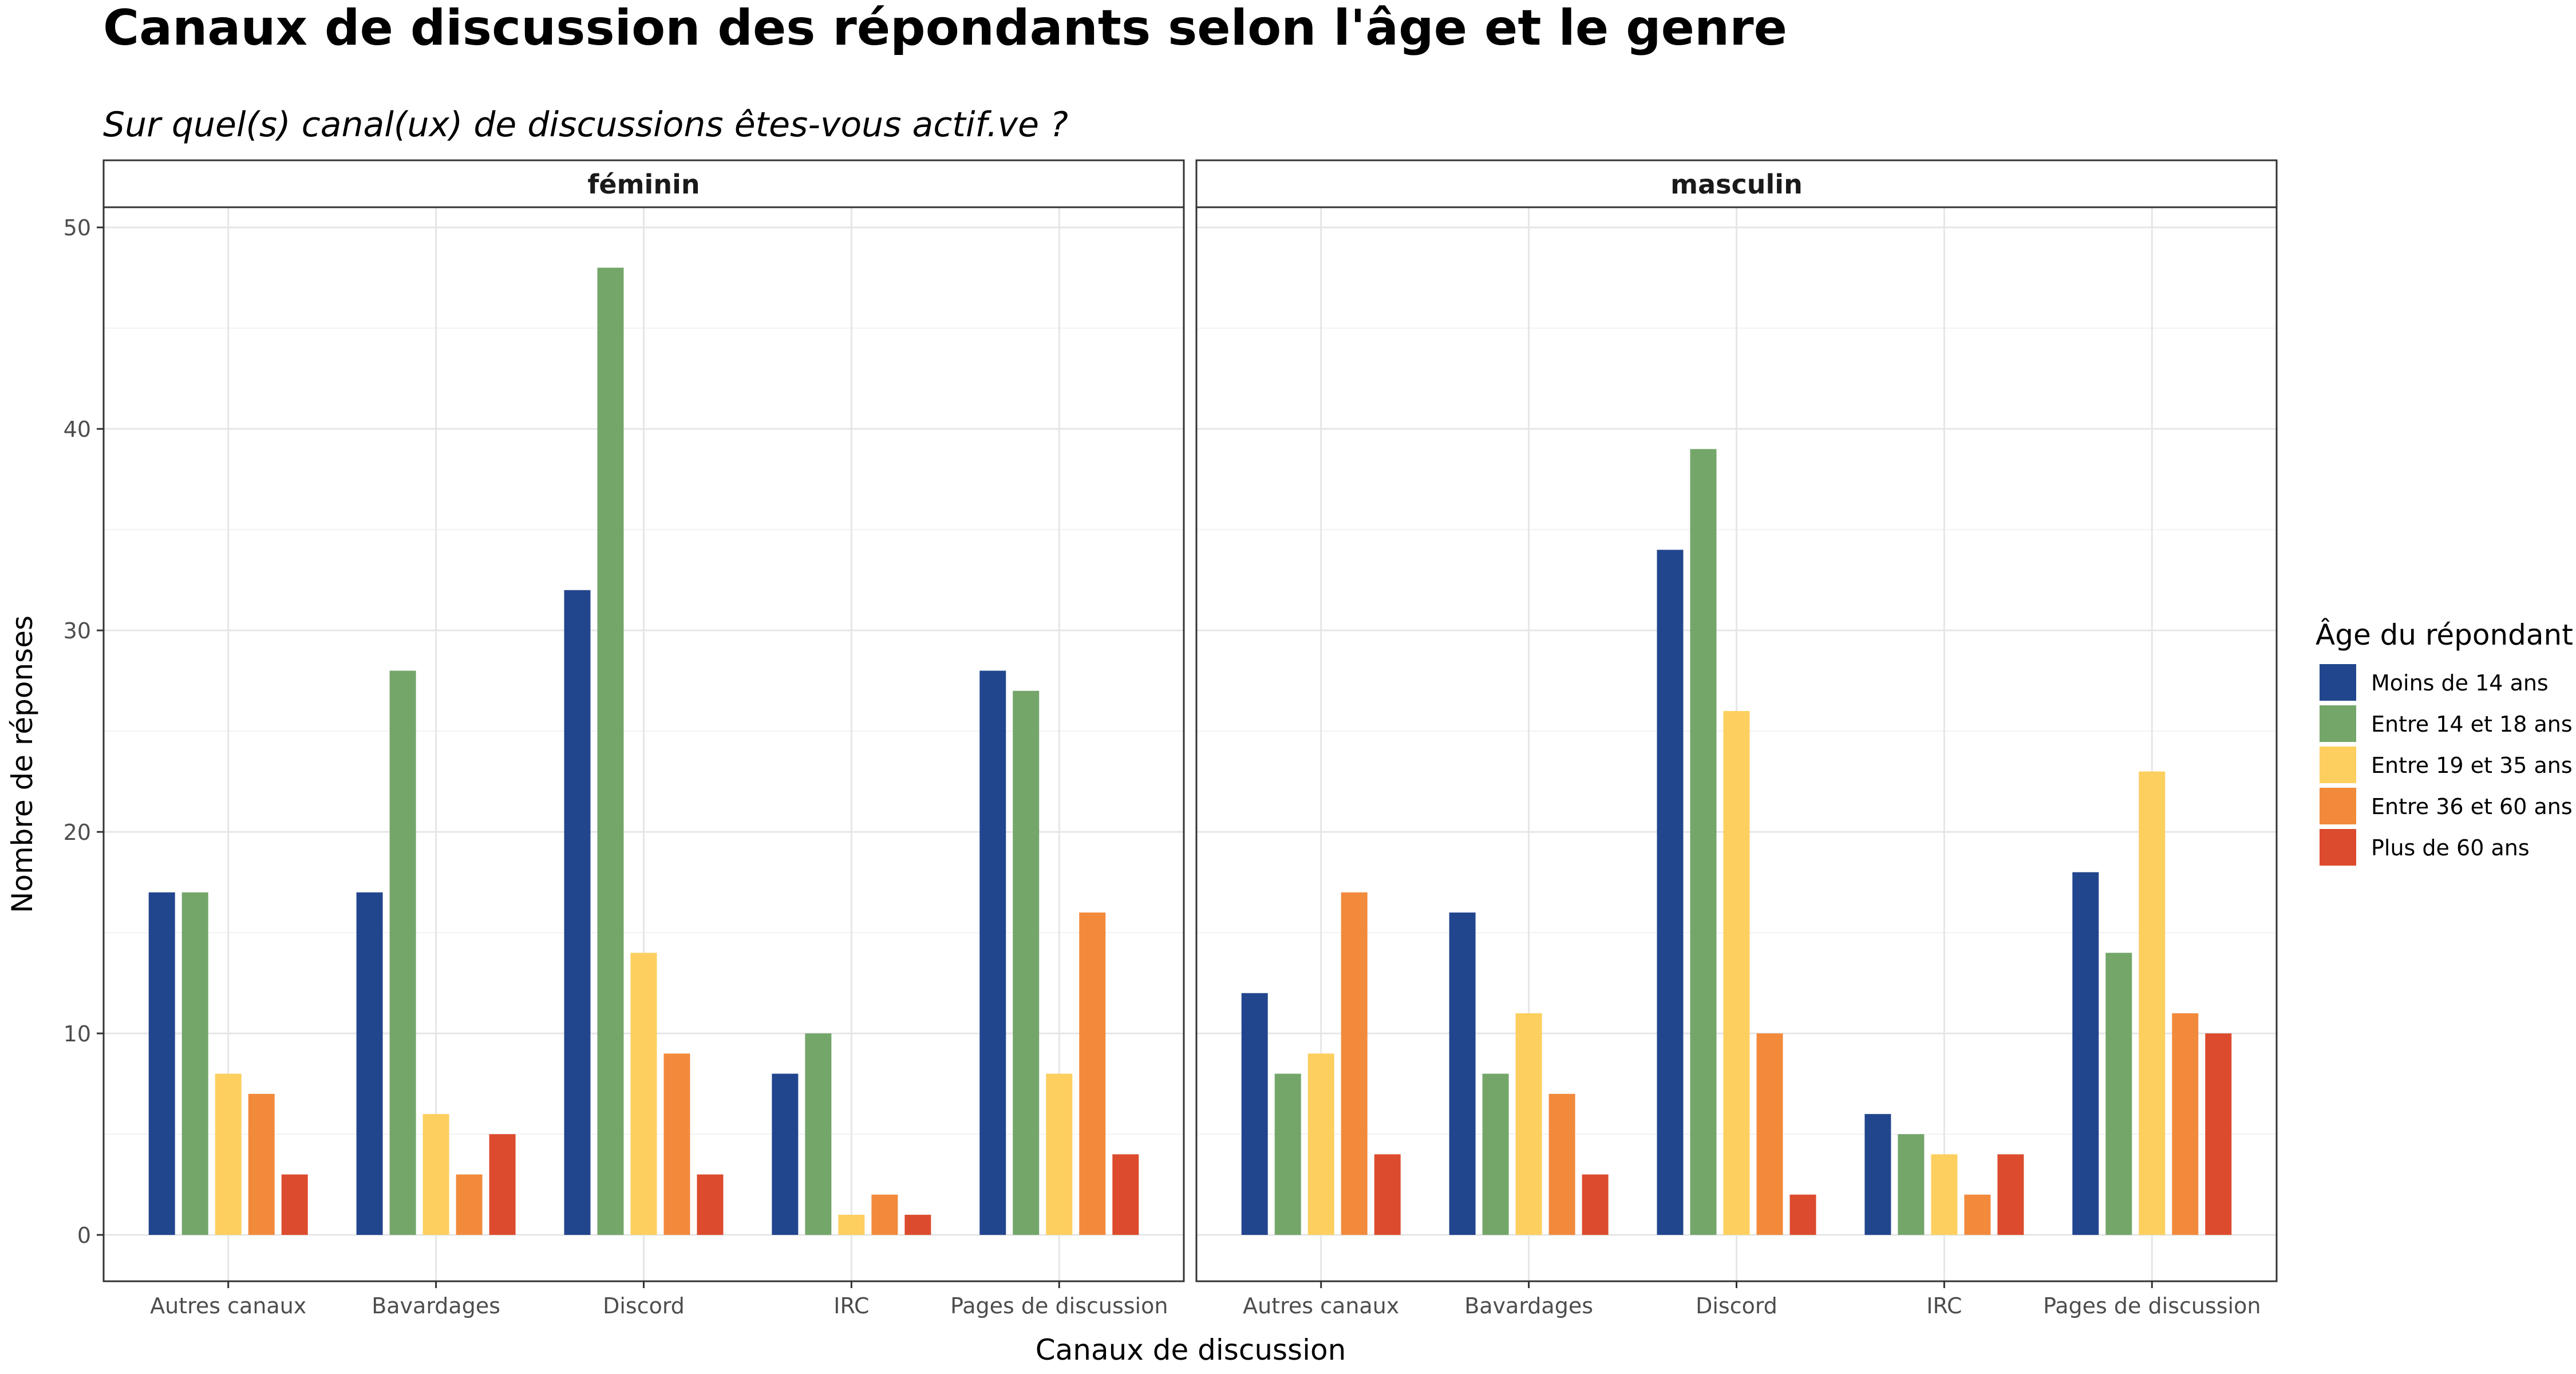 The image size is (2576, 1374). I want to click on facet-strip-label: masculin, so click(1736, 184).